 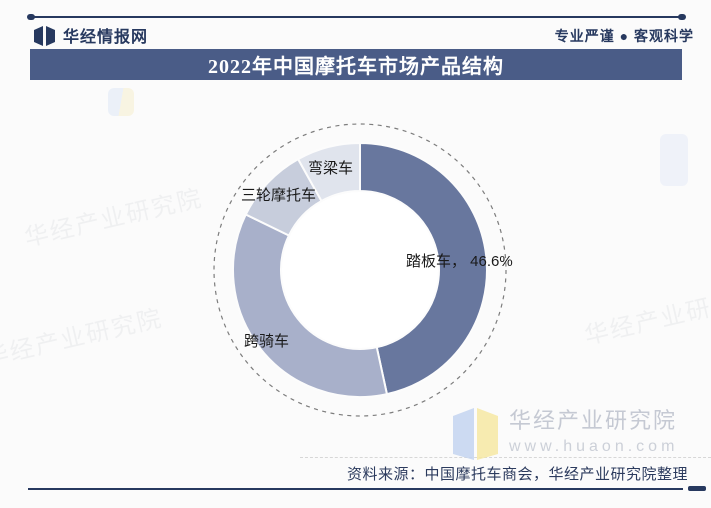 What do you see at coordinates (459, 261) in the screenshot?
I see `slice-label-scooter: 踏板车， 46.6%` at bounding box center [459, 261].